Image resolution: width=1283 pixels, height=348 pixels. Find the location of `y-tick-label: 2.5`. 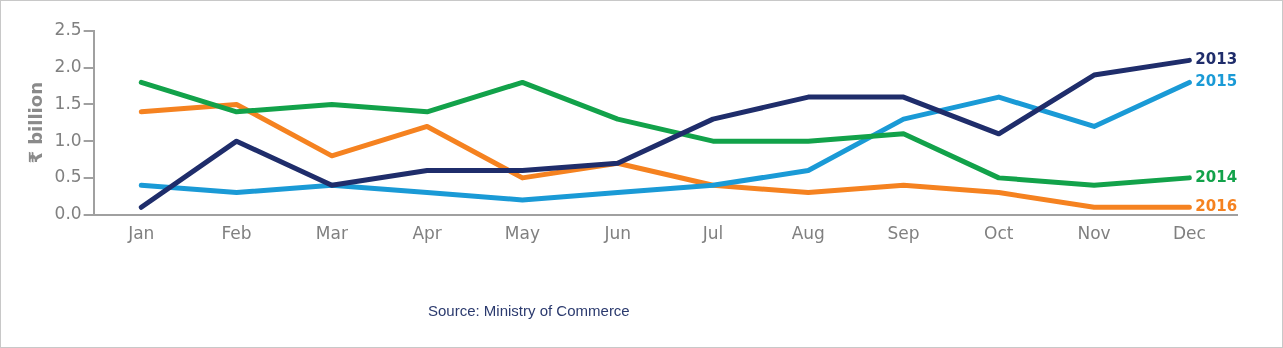

y-tick-label: 2.5 is located at coordinates (68, 29).